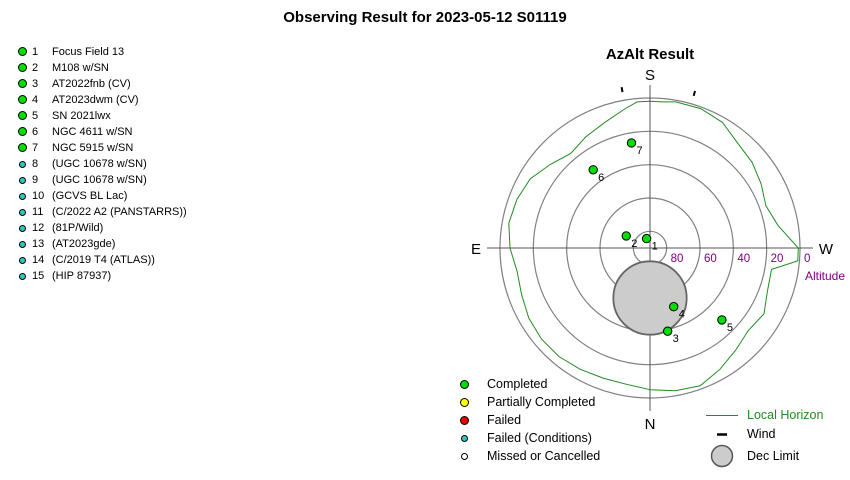 This screenshot has width=850, height=480. What do you see at coordinates (142, 52) in the screenshot?
I see `target-list-item: 1 Focus Field 13` at bounding box center [142, 52].